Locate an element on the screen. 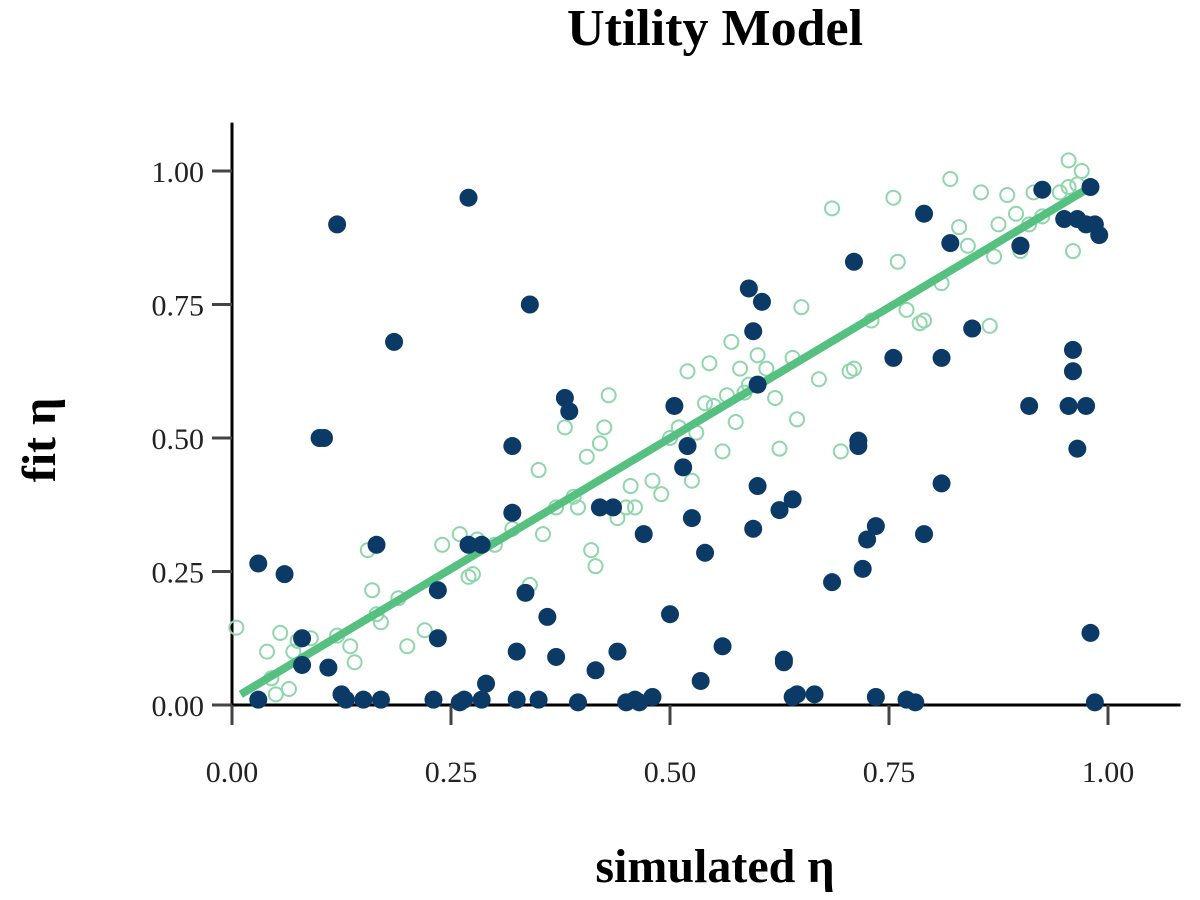  y-tick-label: 0.50 is located at coordinates (178, 439).